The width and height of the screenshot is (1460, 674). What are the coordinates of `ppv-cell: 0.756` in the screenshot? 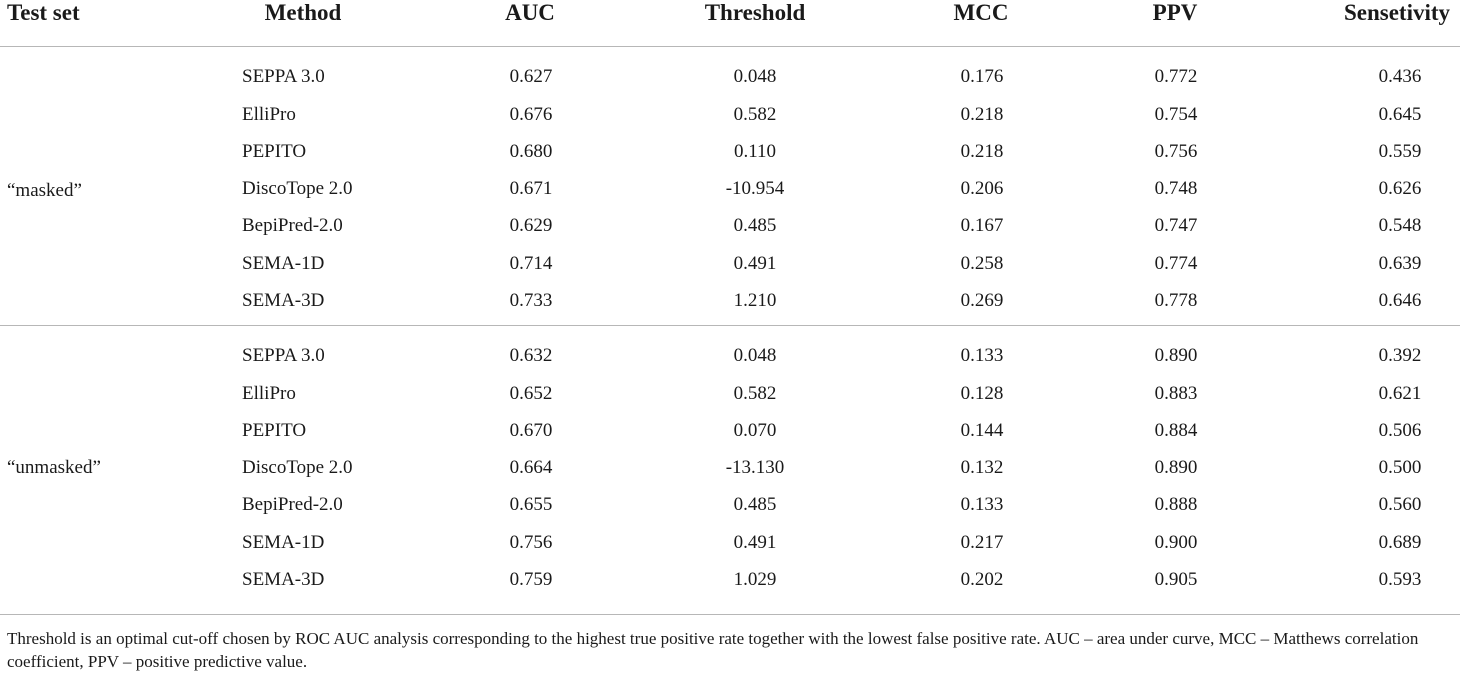 It's located at (1176, 151).